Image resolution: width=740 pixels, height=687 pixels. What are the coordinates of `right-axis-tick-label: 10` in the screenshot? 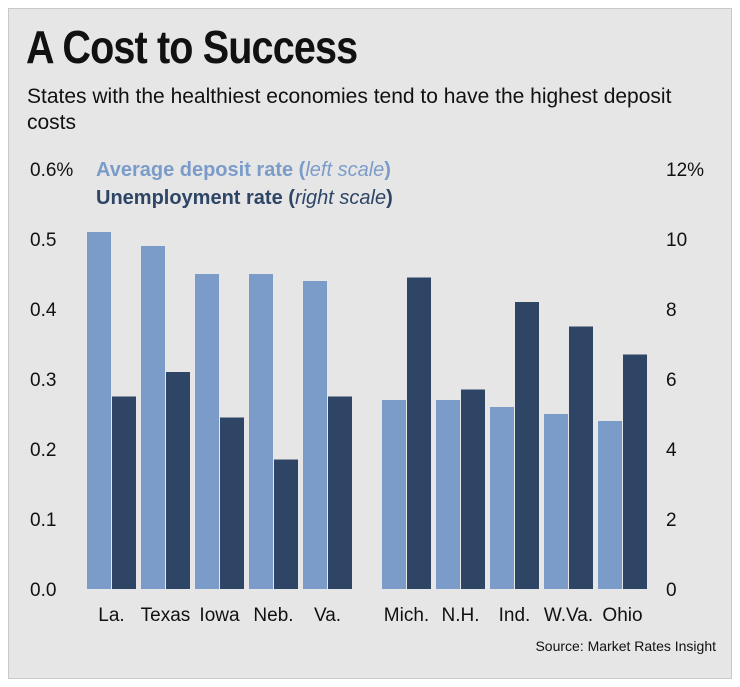 It's located at (676, 240).